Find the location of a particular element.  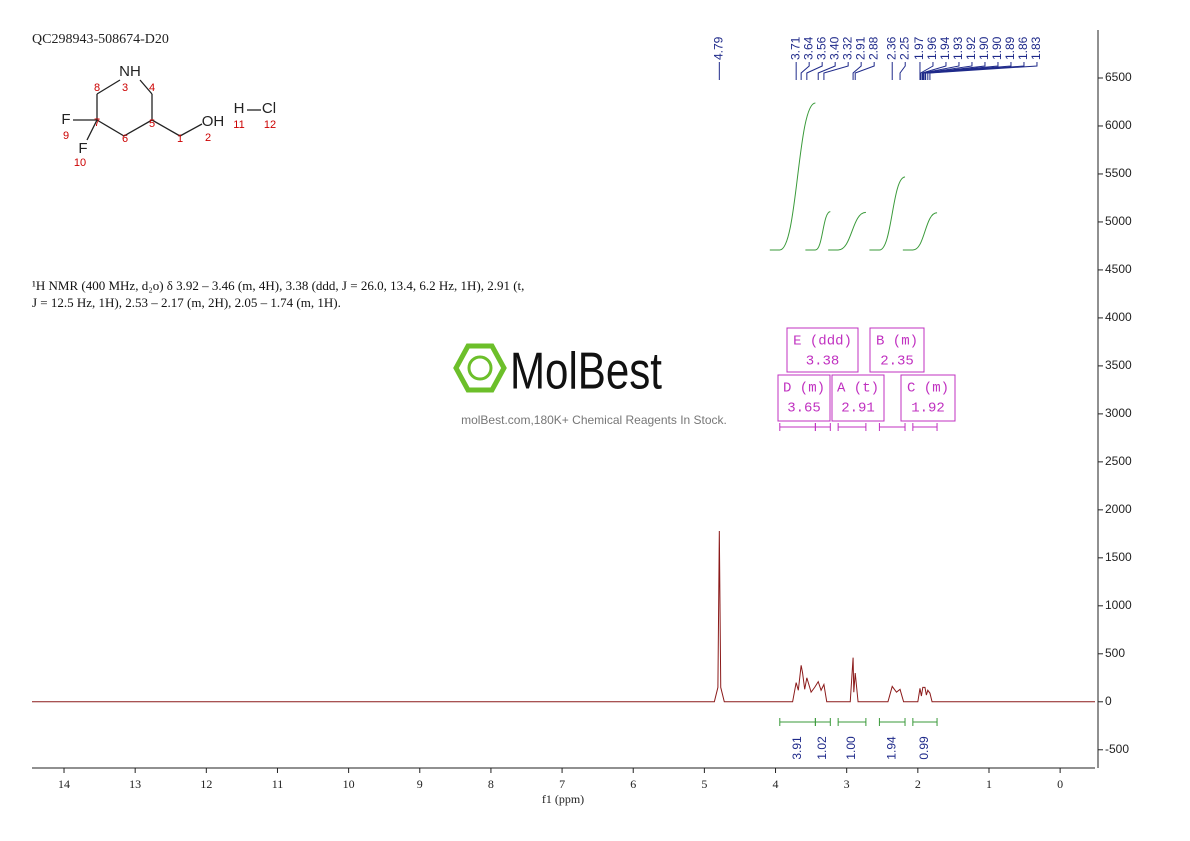

y-tick-label: 0 is located at coordinates (1108, 701).